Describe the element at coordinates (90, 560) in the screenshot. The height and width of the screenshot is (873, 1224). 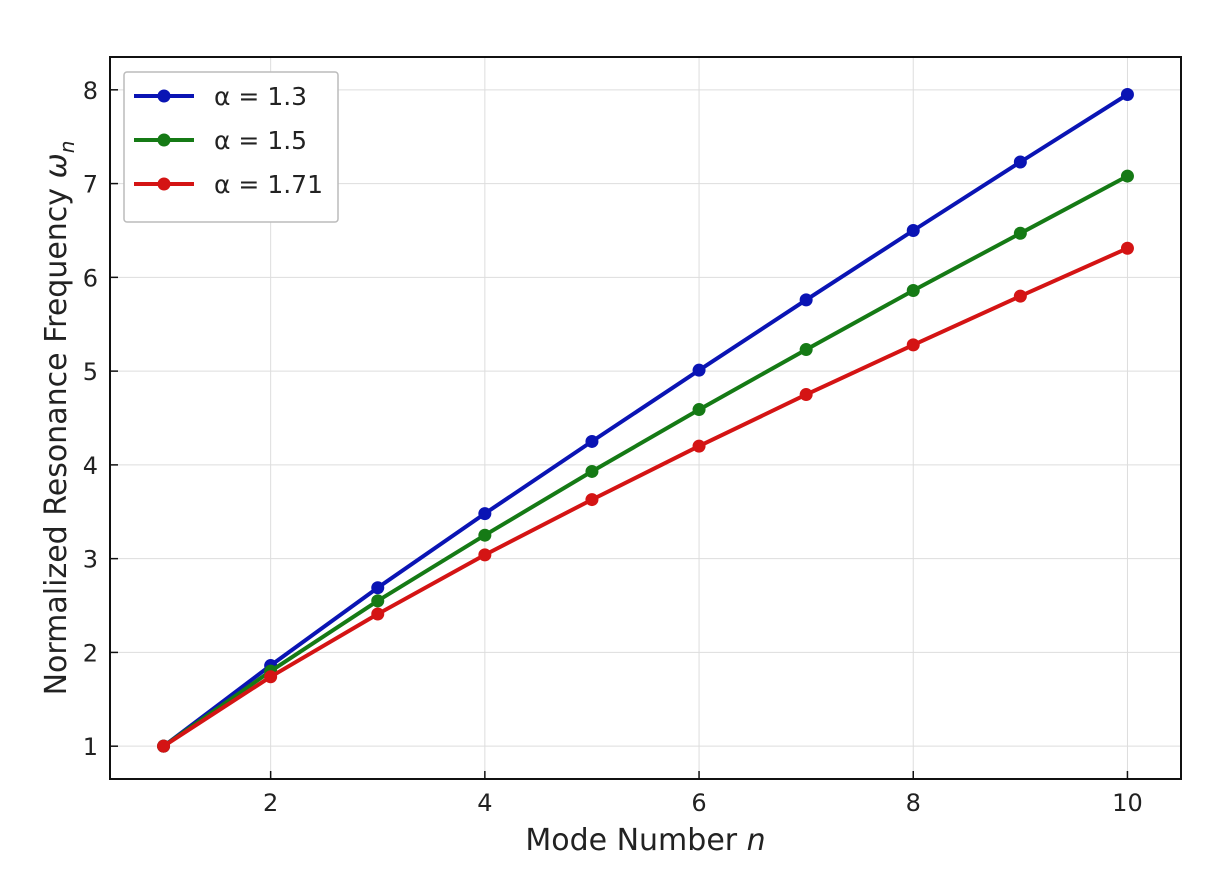
I see `y-tick-label-3: 3` at that location.